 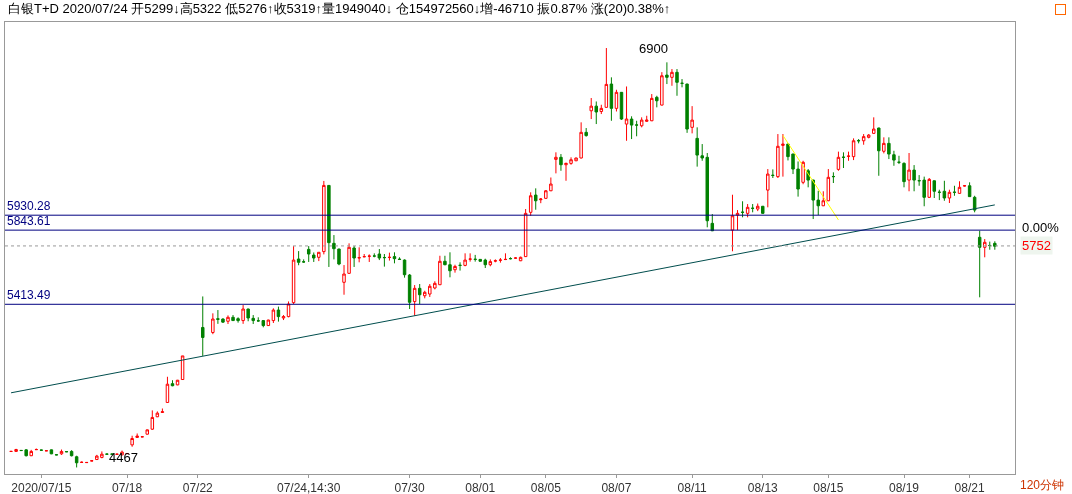 I want to click on ref-line-label: 5413.49, so click(x=29, y=295).